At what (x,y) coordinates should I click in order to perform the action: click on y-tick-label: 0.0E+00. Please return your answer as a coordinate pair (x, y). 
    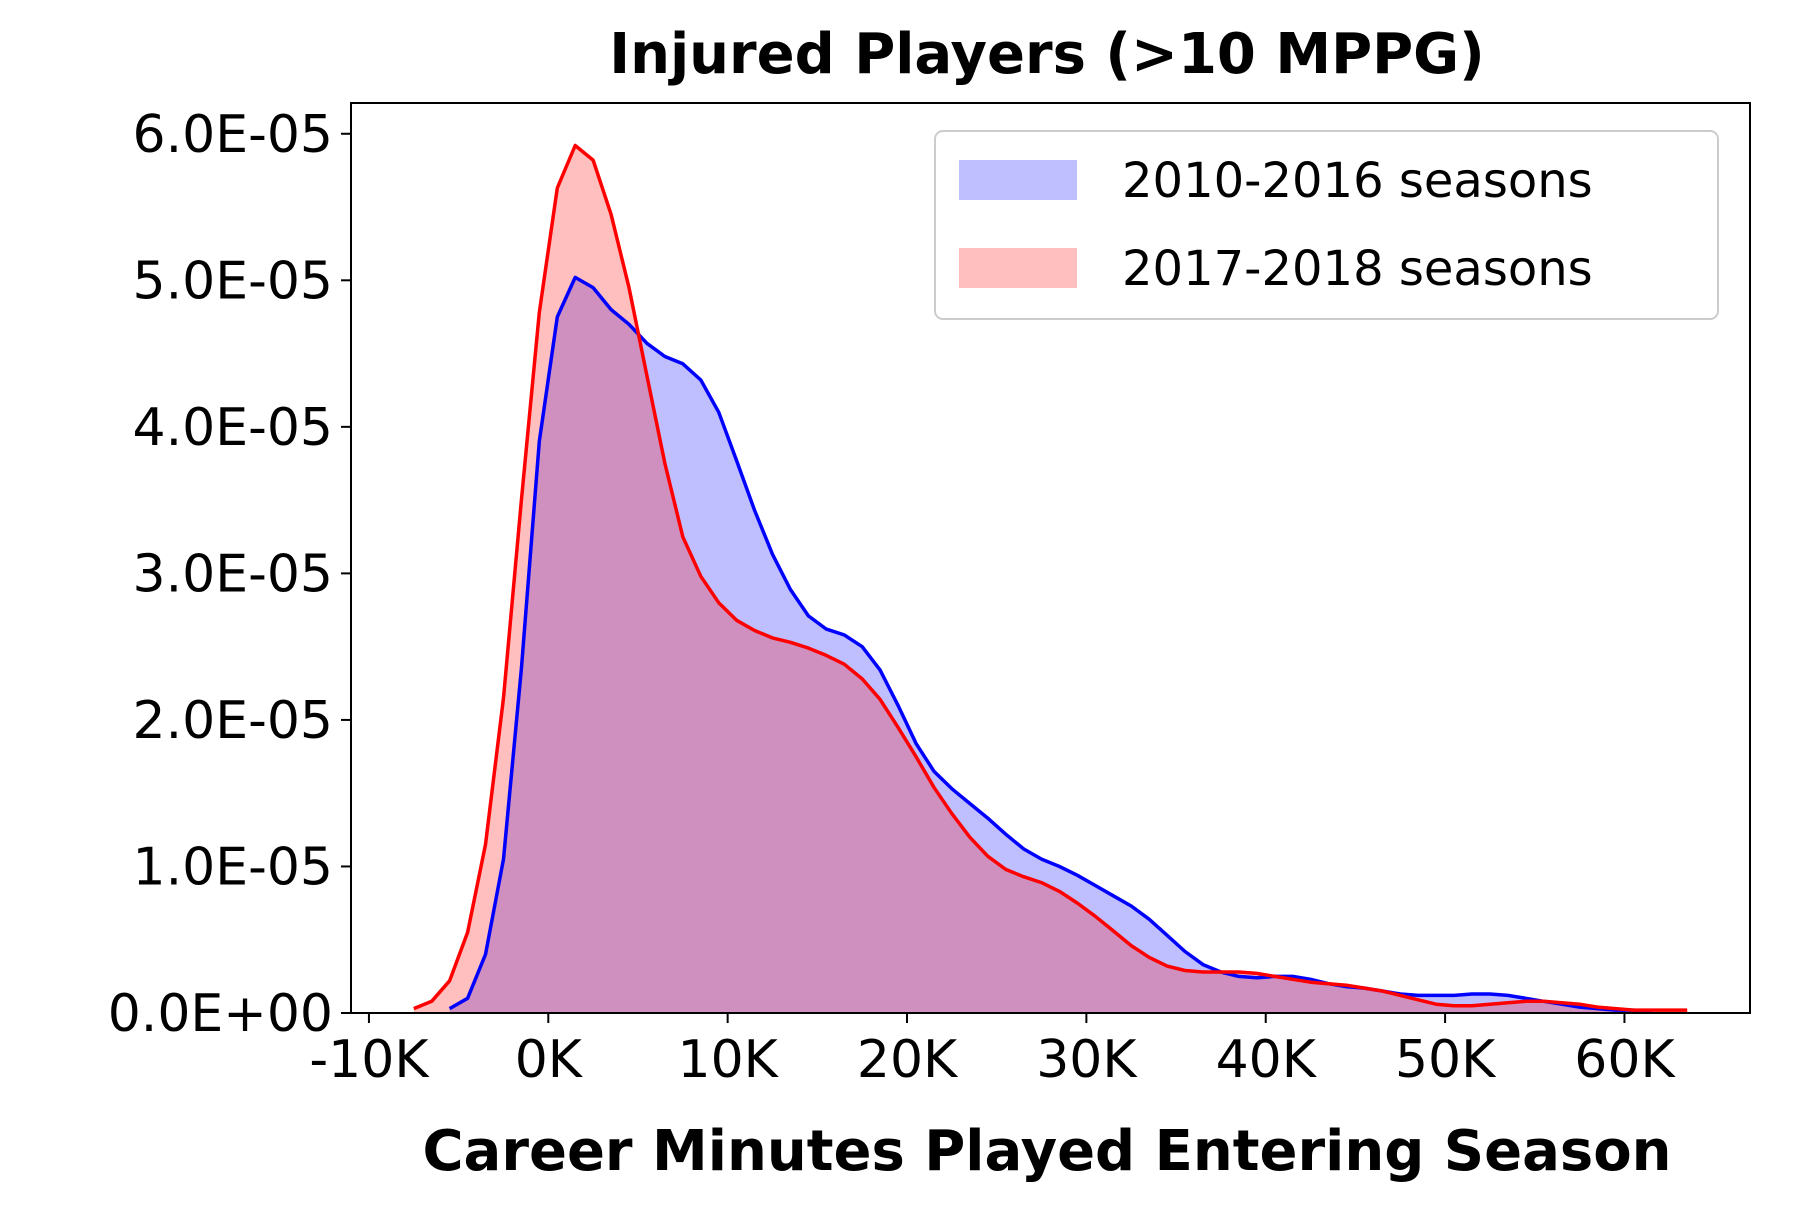
    Looking at the image, I should click on (220, 1014).